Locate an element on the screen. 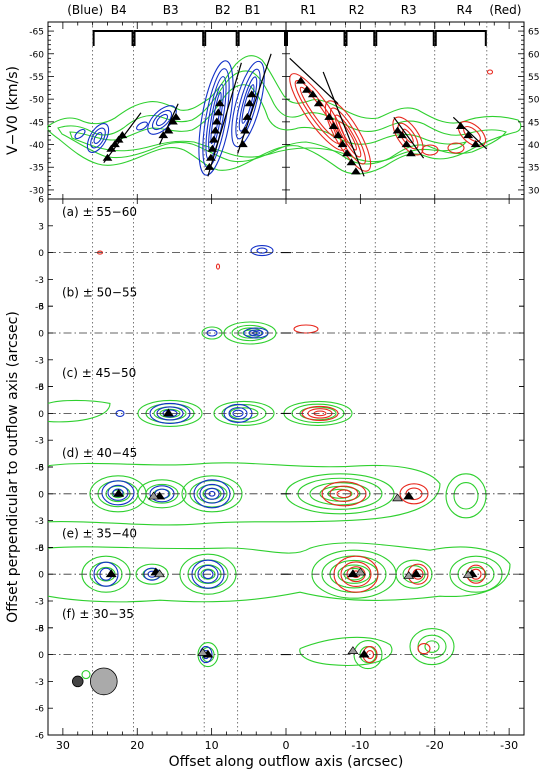 This screenshot has height=774, width=540. y-axis-label-pv: V−V0 (km/s) is located at coordinates (13, 110).